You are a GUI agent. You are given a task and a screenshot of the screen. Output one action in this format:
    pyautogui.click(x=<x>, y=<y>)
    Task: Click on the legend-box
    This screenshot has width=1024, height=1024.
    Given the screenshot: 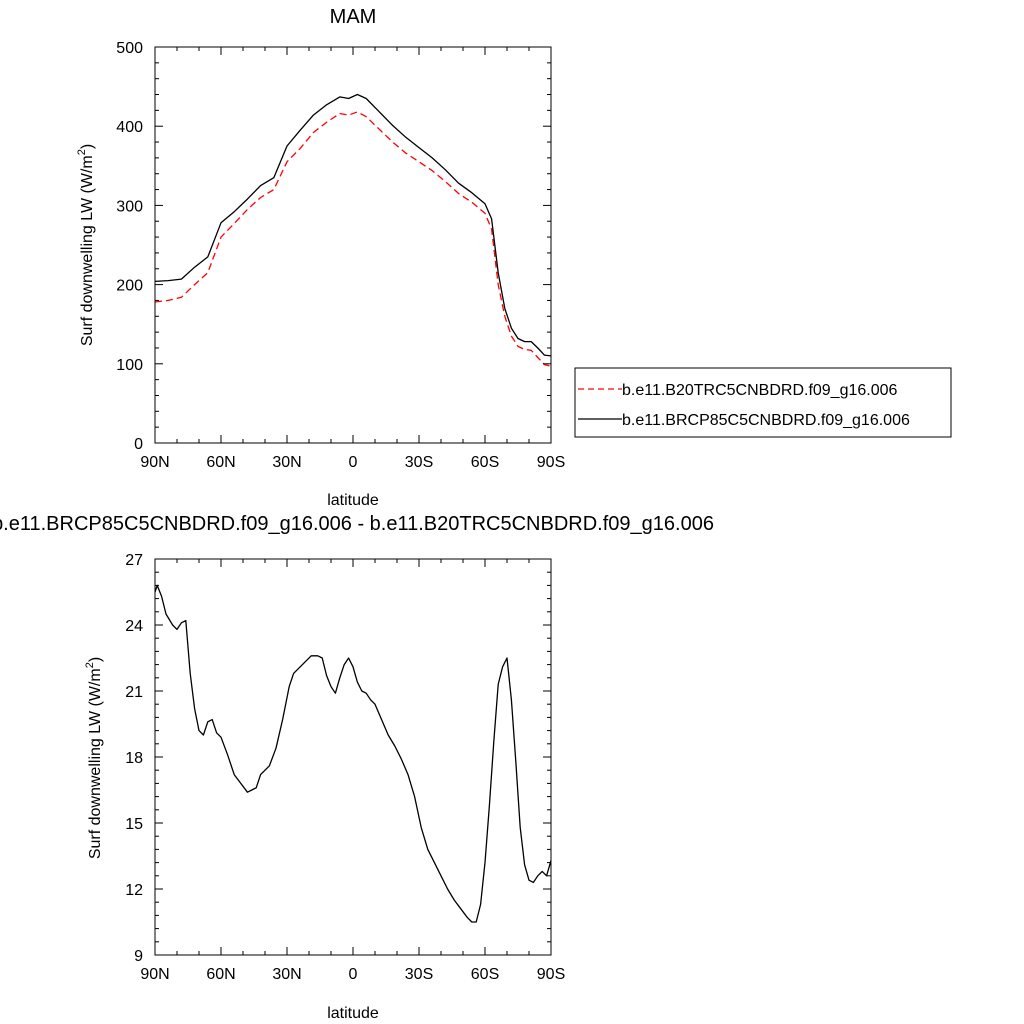 What is the action you would take?
    pyautogui.click(x=763, y=402)
    